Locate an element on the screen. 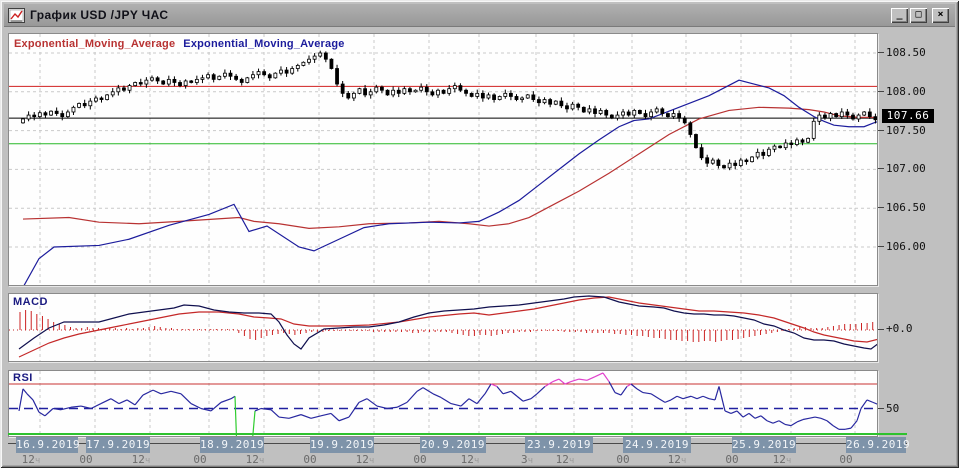  date-badge: 18.9.2019 is located at coordinates (232, 445).